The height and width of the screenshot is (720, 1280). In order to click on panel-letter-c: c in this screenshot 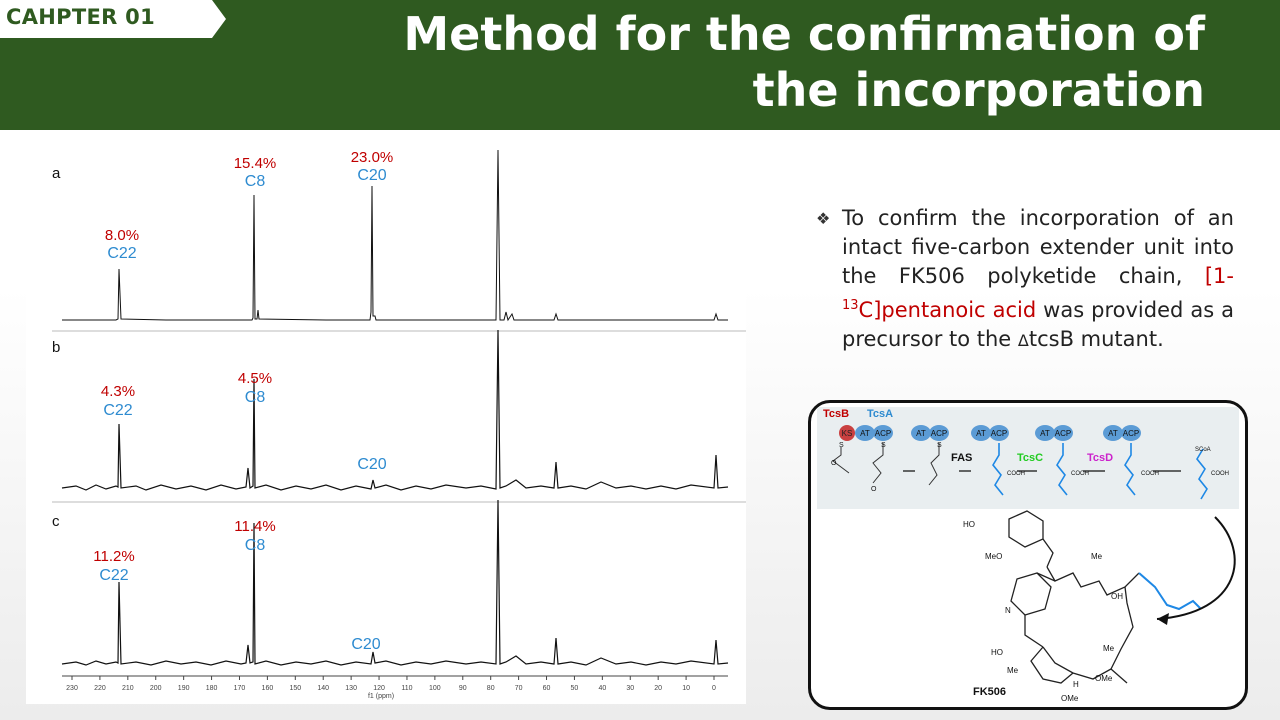, I will do `click(56, 521)`.